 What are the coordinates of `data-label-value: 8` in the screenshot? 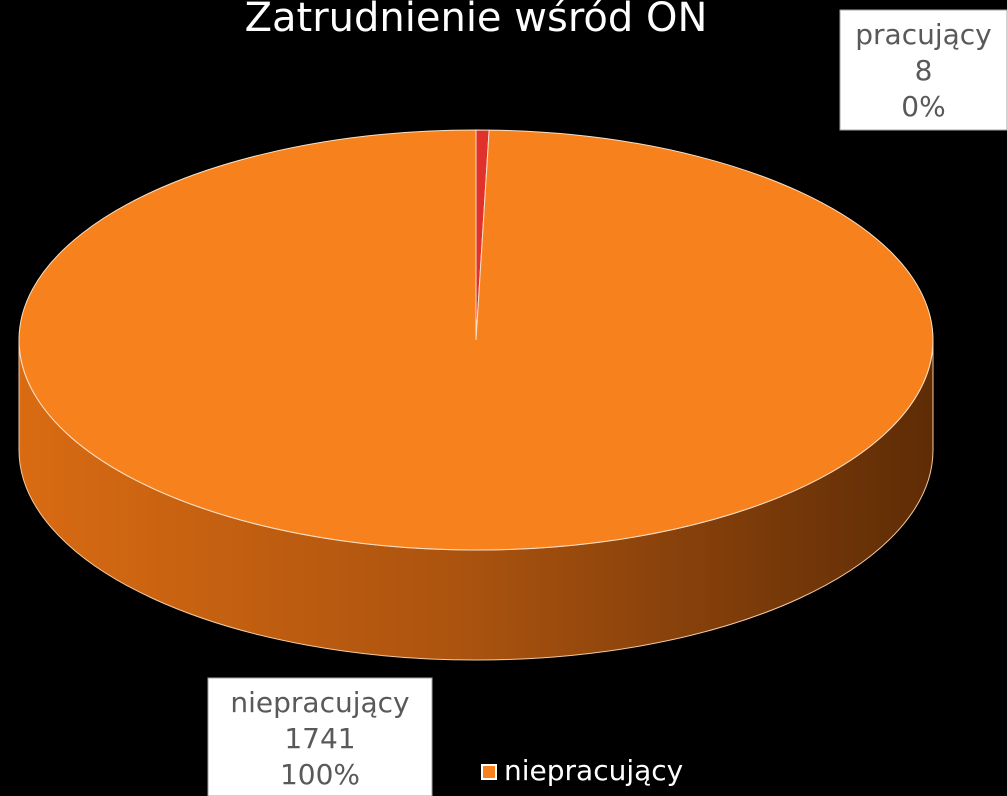 It's located at (924, 70).